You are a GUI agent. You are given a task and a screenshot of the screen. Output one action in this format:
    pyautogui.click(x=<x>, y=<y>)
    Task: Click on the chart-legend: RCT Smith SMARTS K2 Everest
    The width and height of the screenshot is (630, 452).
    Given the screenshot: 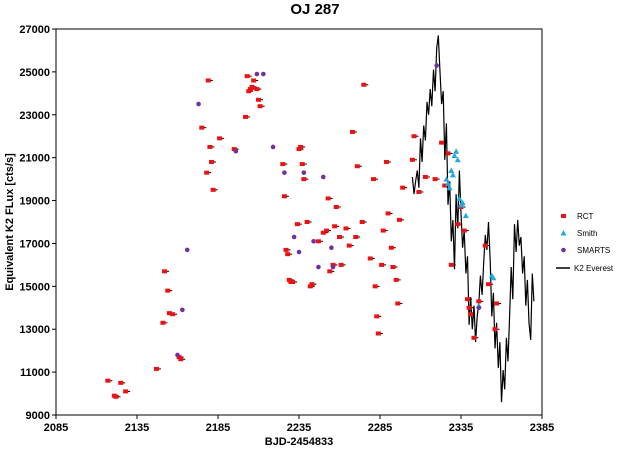 What is the action you would take?
    pyautogui.click(x=585, y=242)
    